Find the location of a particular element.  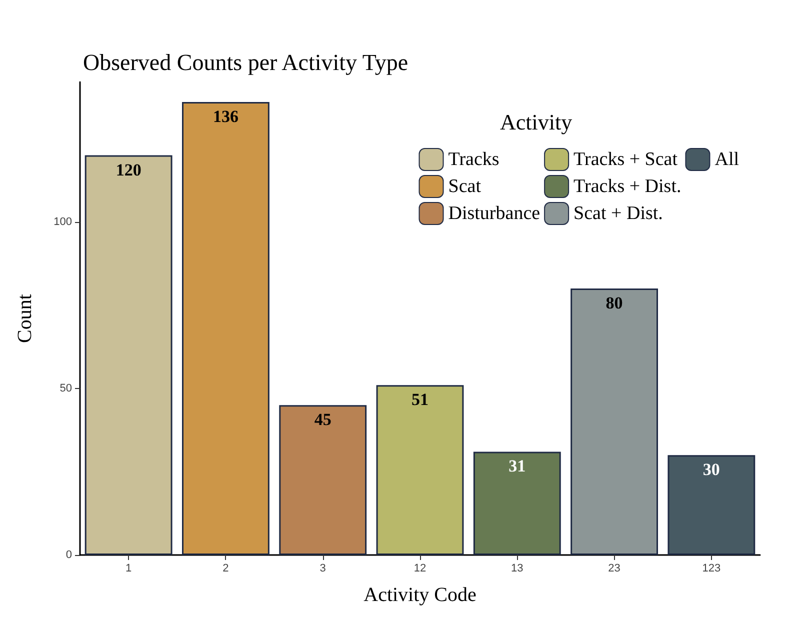

x-tick-label: 23 is located at coordinates (614, 568).